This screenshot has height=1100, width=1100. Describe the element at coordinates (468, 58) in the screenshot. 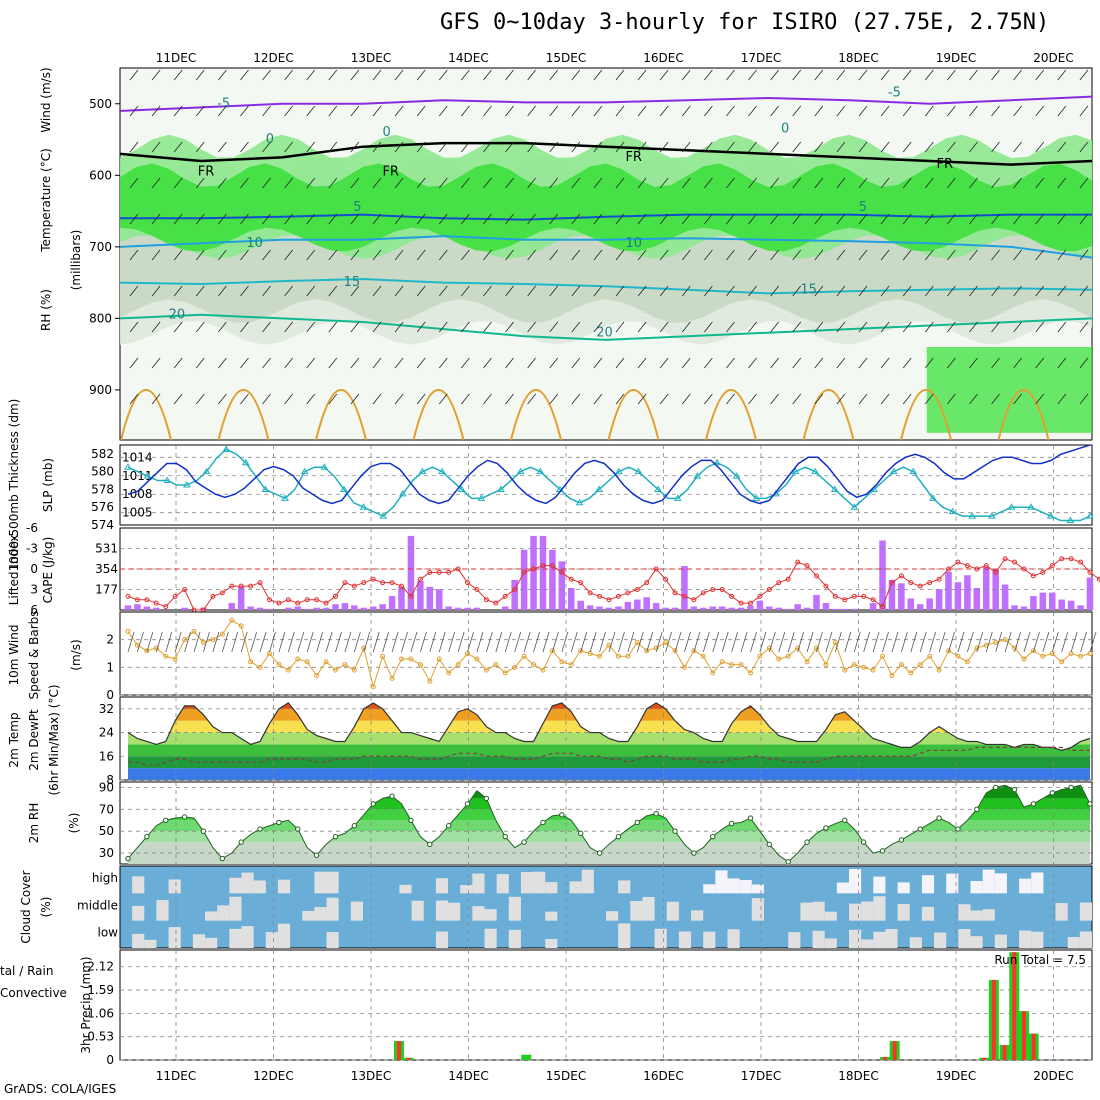

I see `top-date-label: 14DEC` at that location.